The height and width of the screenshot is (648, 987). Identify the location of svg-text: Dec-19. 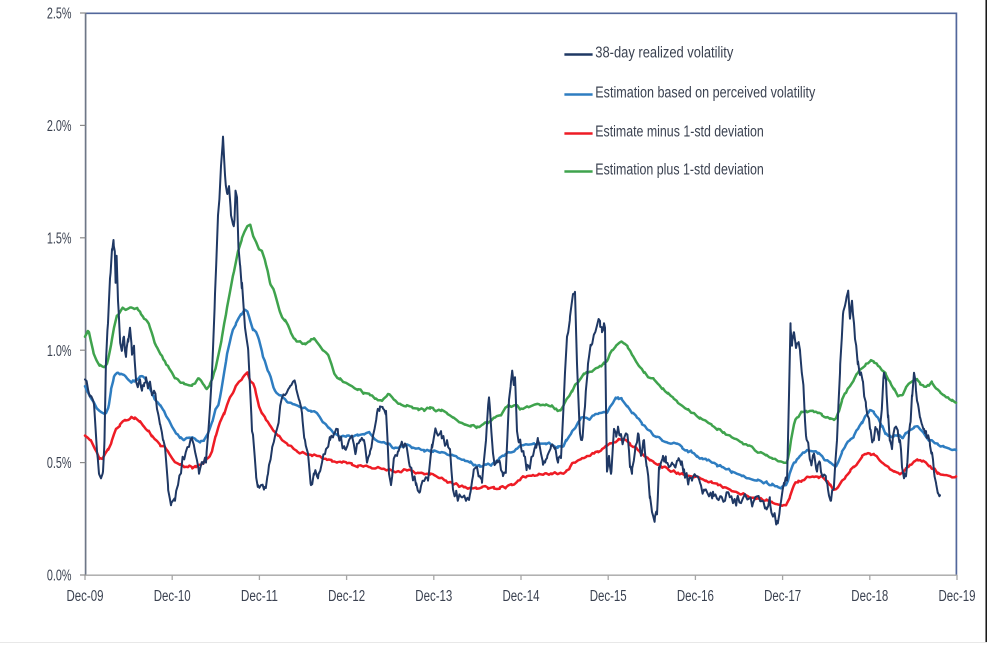
(957, 596).